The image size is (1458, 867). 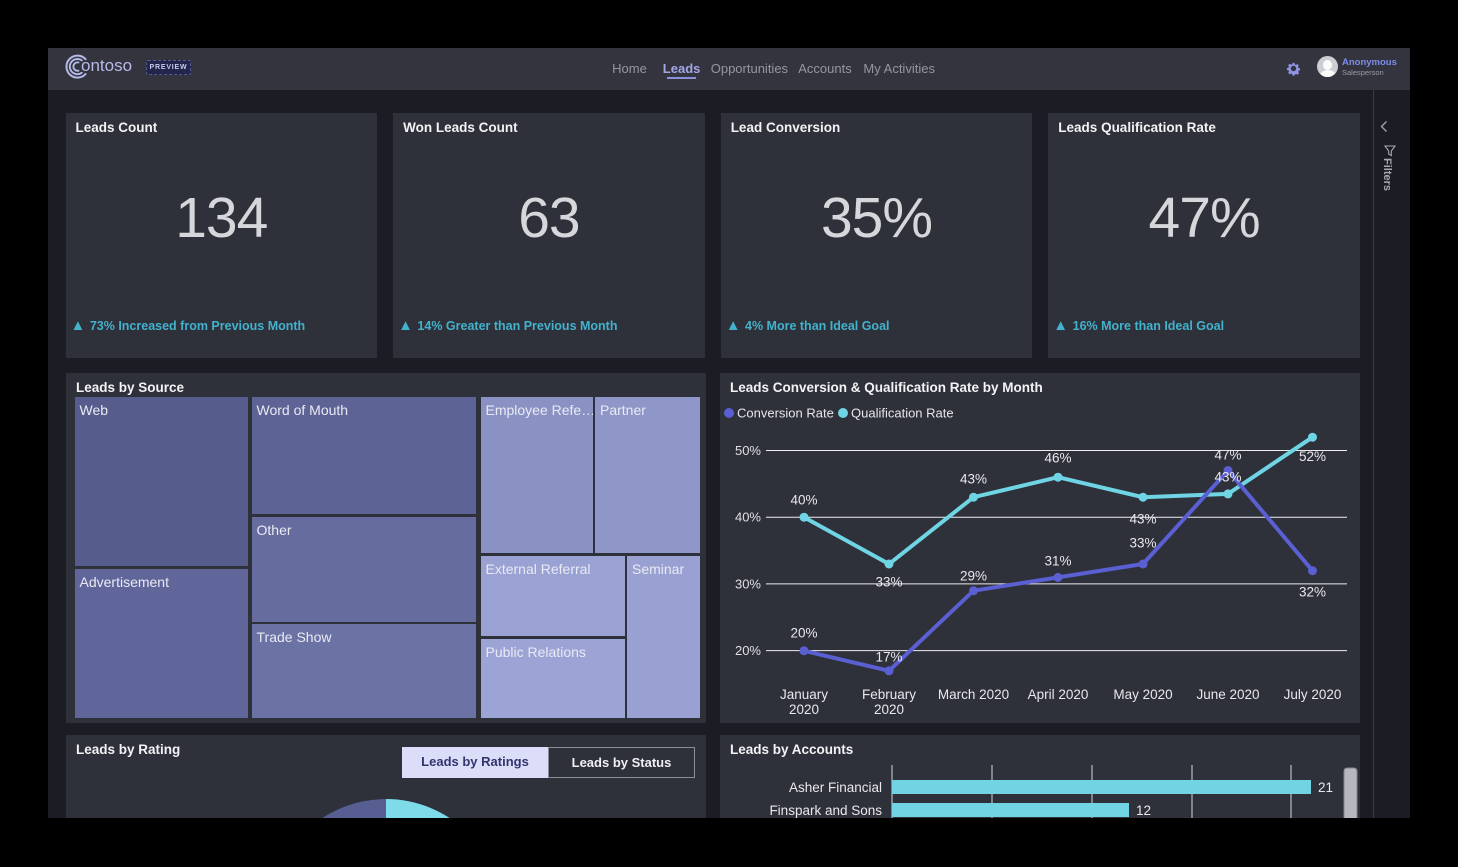 What do you see at coordinates (1058, 694) in the screenshot?
I see `svg-text: April 2020` at bounding box center [1058, 694].